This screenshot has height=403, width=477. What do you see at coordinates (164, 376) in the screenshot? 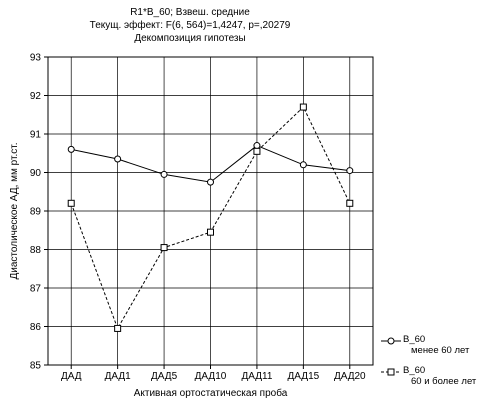
I see `x-tick-label: ДАД5` at bounding box center [164, 376].